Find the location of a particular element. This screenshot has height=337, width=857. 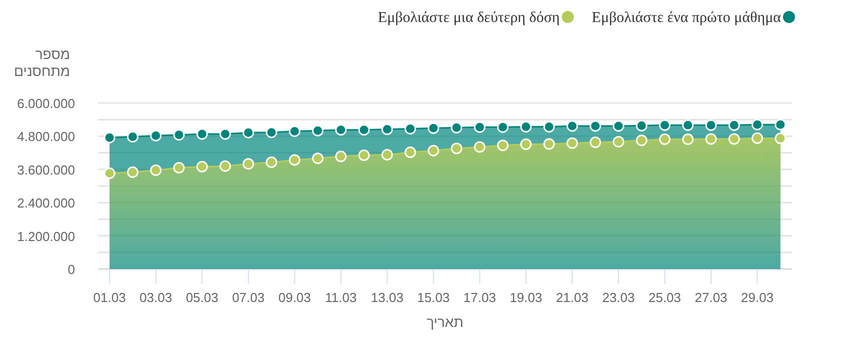

x-tick-label: 17.03 is located at coordinates (479, 297).